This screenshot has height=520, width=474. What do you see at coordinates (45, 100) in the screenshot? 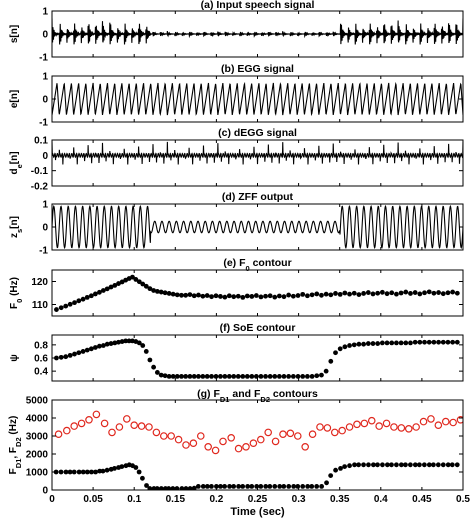
I see `y-tick-label-egg: 0` at bounding box center [45, 100].